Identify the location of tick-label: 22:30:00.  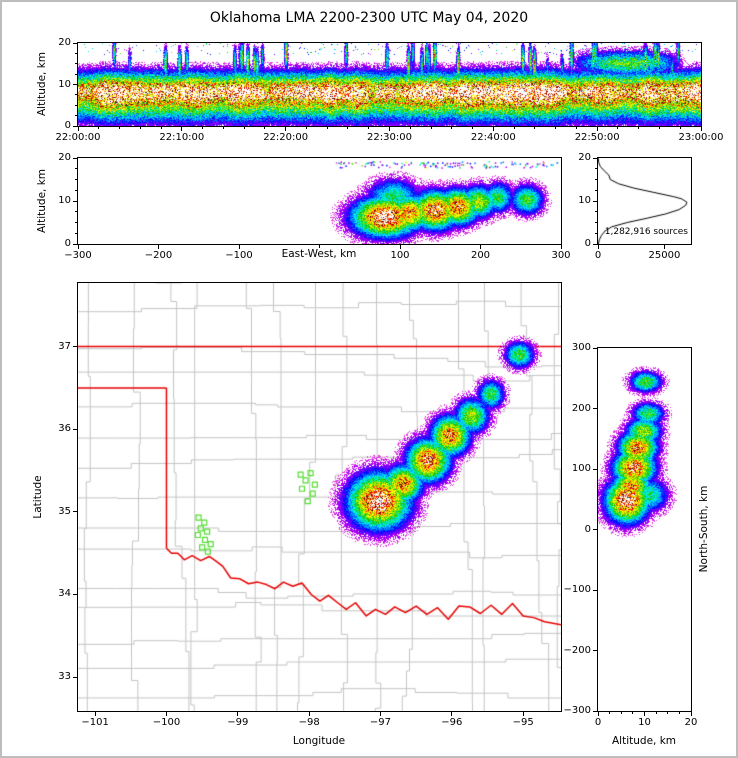
(389, 137).